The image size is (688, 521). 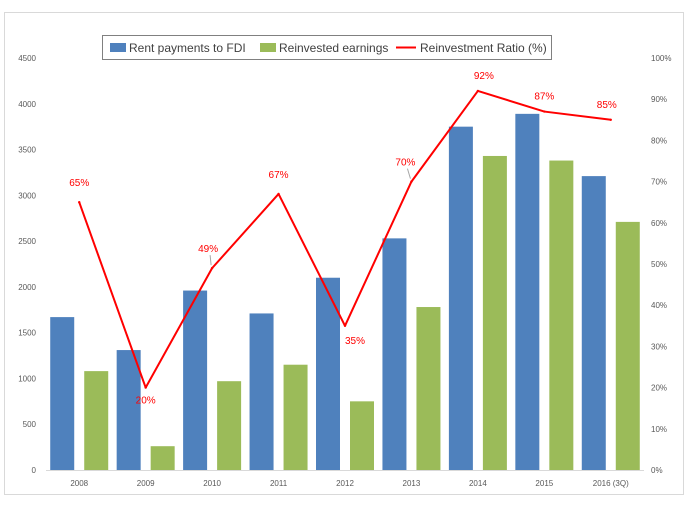 I want to click on y-left-tick-label: 3000, so click(x=27, y=195).